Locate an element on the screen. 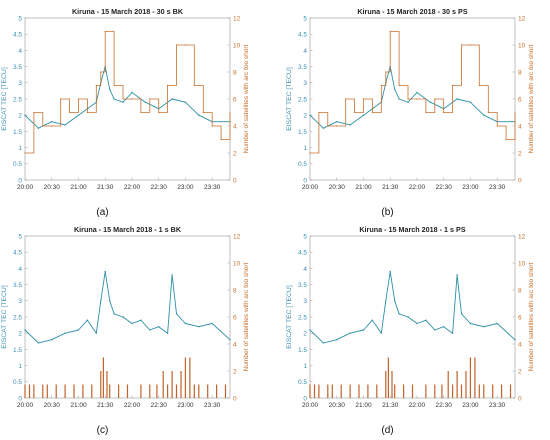 The width and height of the screenshot is (550, 440). x-tick-label: 22:30 is located at coordinates (444, 405).